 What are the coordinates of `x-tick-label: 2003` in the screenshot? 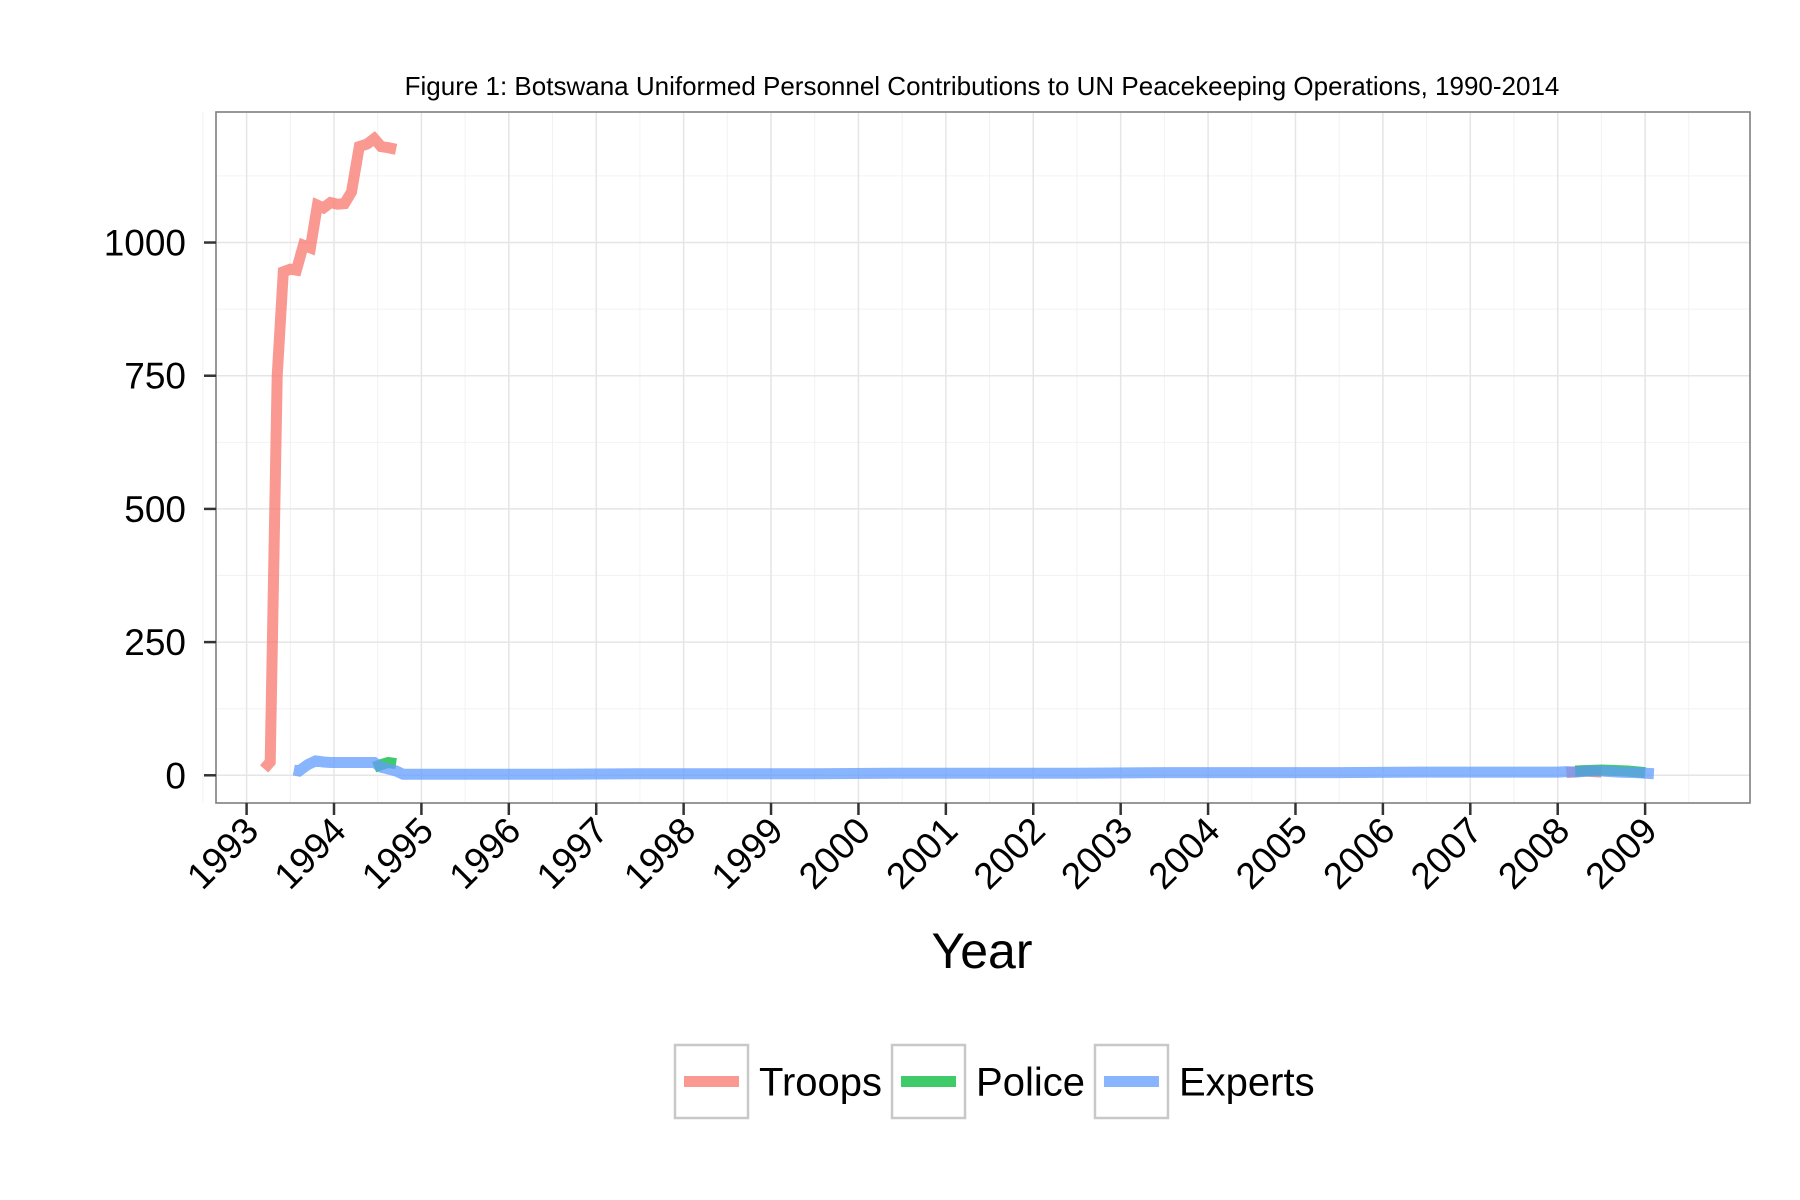 It's located at (1096, 853).